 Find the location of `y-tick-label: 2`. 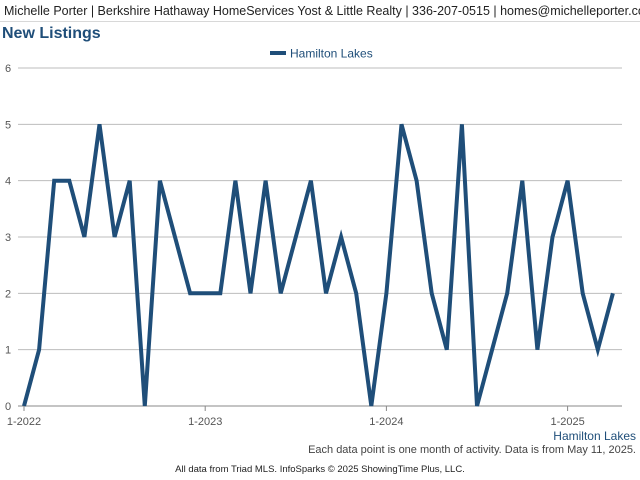

y-tick-label: 2 is located at coordinates (8, 294).